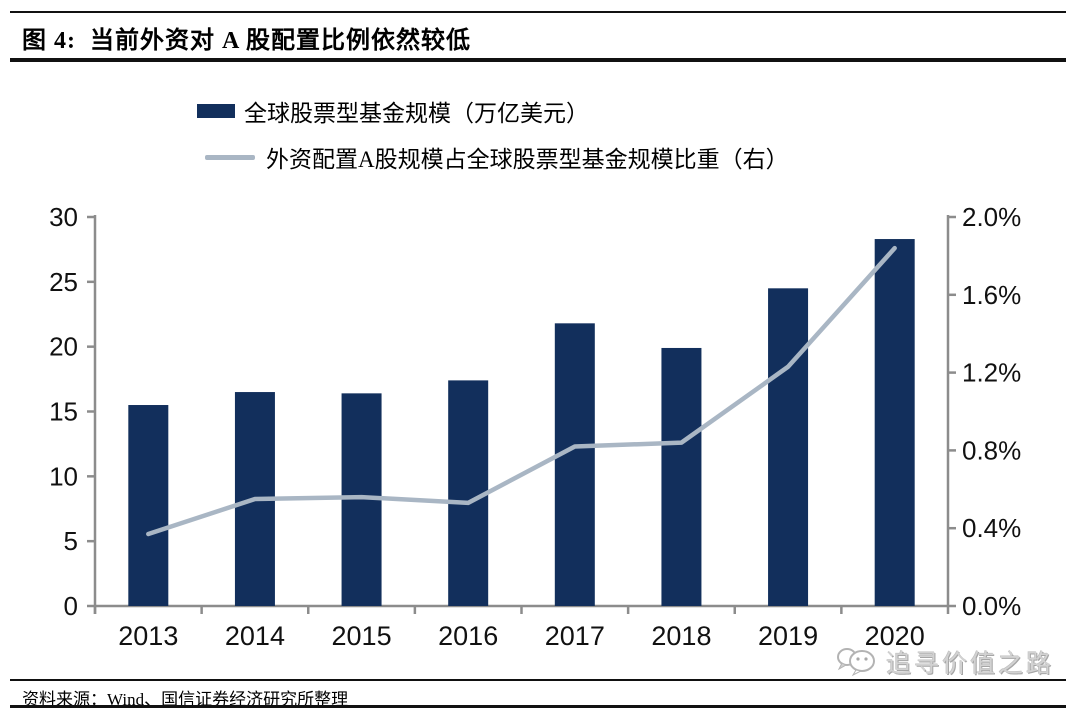 Image resolution: width=1076 pixels, height=709 pixels. I want to click on bar-swatch-icon, so click(216, 111).